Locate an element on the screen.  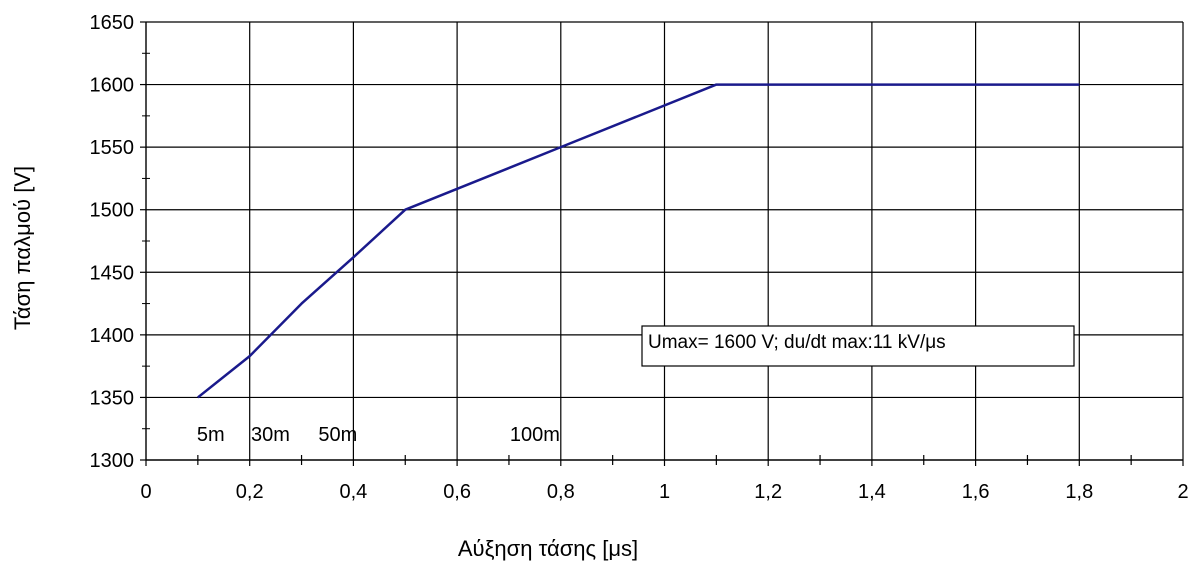
annotation-box: Umax= 1600 V; du/dt max:11 kV/μs is located at coordinates (858, 346).